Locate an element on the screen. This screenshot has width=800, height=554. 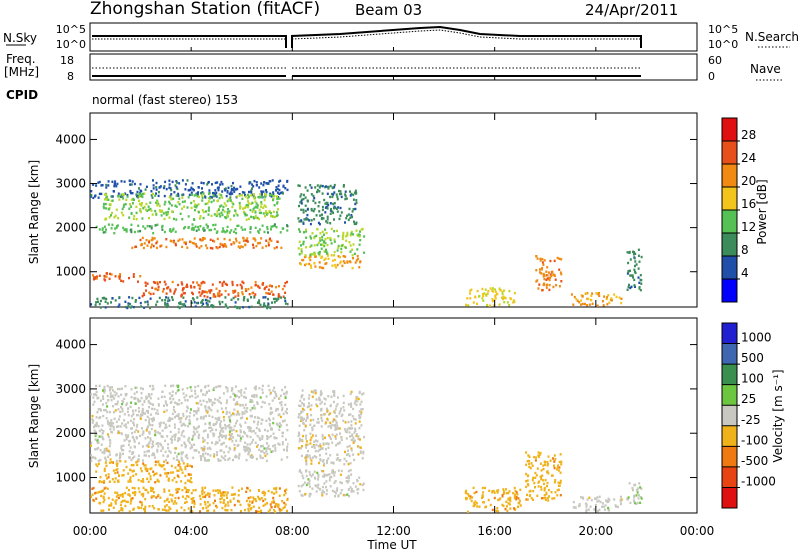
colorbar-tick-label: 28 is located at coordinates (748, 135).